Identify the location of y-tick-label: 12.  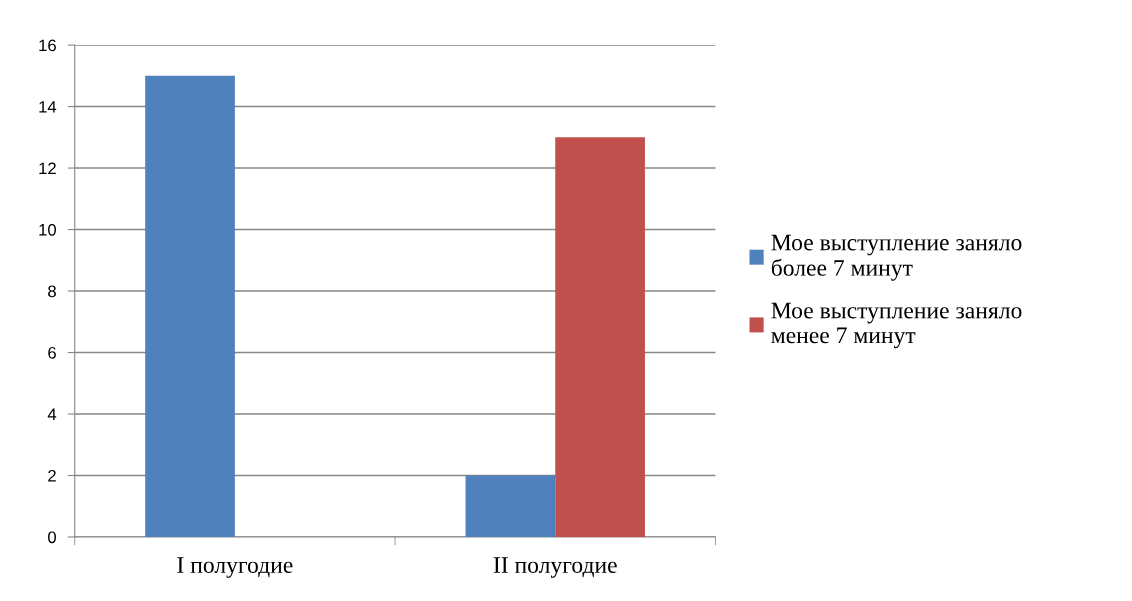
(47, 168).